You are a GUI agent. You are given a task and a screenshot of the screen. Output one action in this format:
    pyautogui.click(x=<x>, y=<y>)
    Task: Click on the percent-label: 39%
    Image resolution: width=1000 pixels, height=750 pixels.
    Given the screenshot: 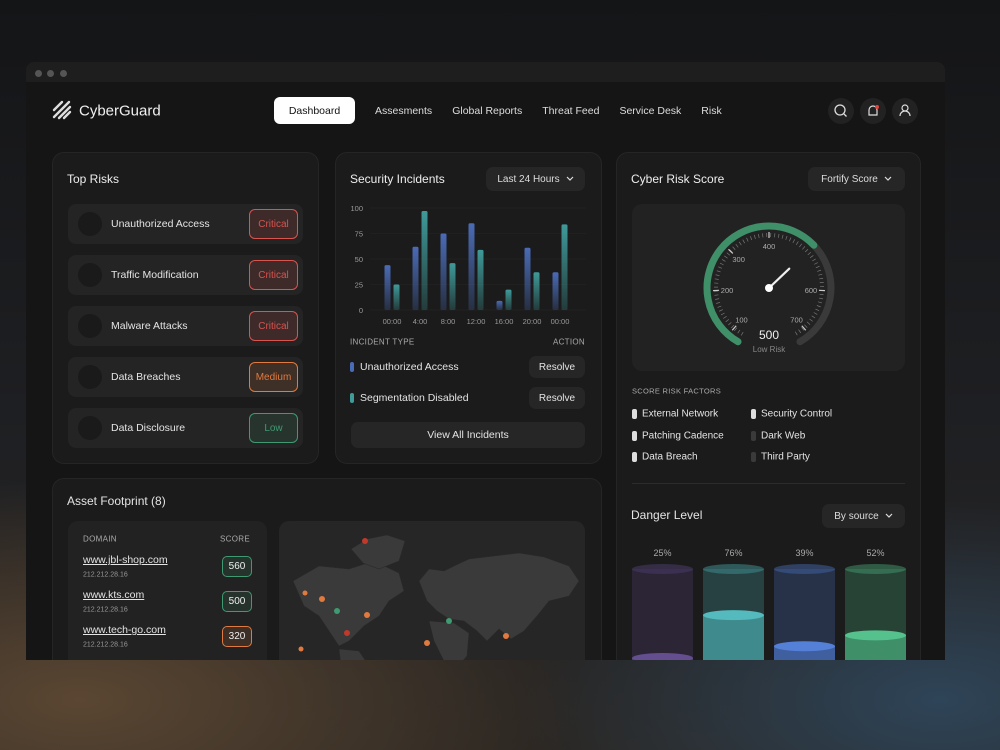 What is the action you would take?
    pyautogui.click(x=804, y=553)
    